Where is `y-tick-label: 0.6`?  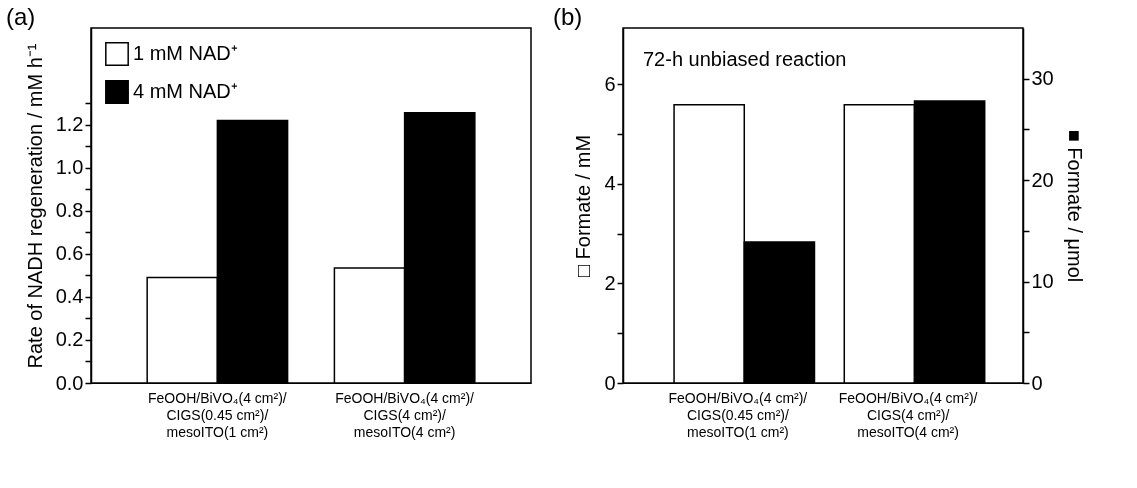 y-tick-label: 0.6 is located at coordinates (69, 253).